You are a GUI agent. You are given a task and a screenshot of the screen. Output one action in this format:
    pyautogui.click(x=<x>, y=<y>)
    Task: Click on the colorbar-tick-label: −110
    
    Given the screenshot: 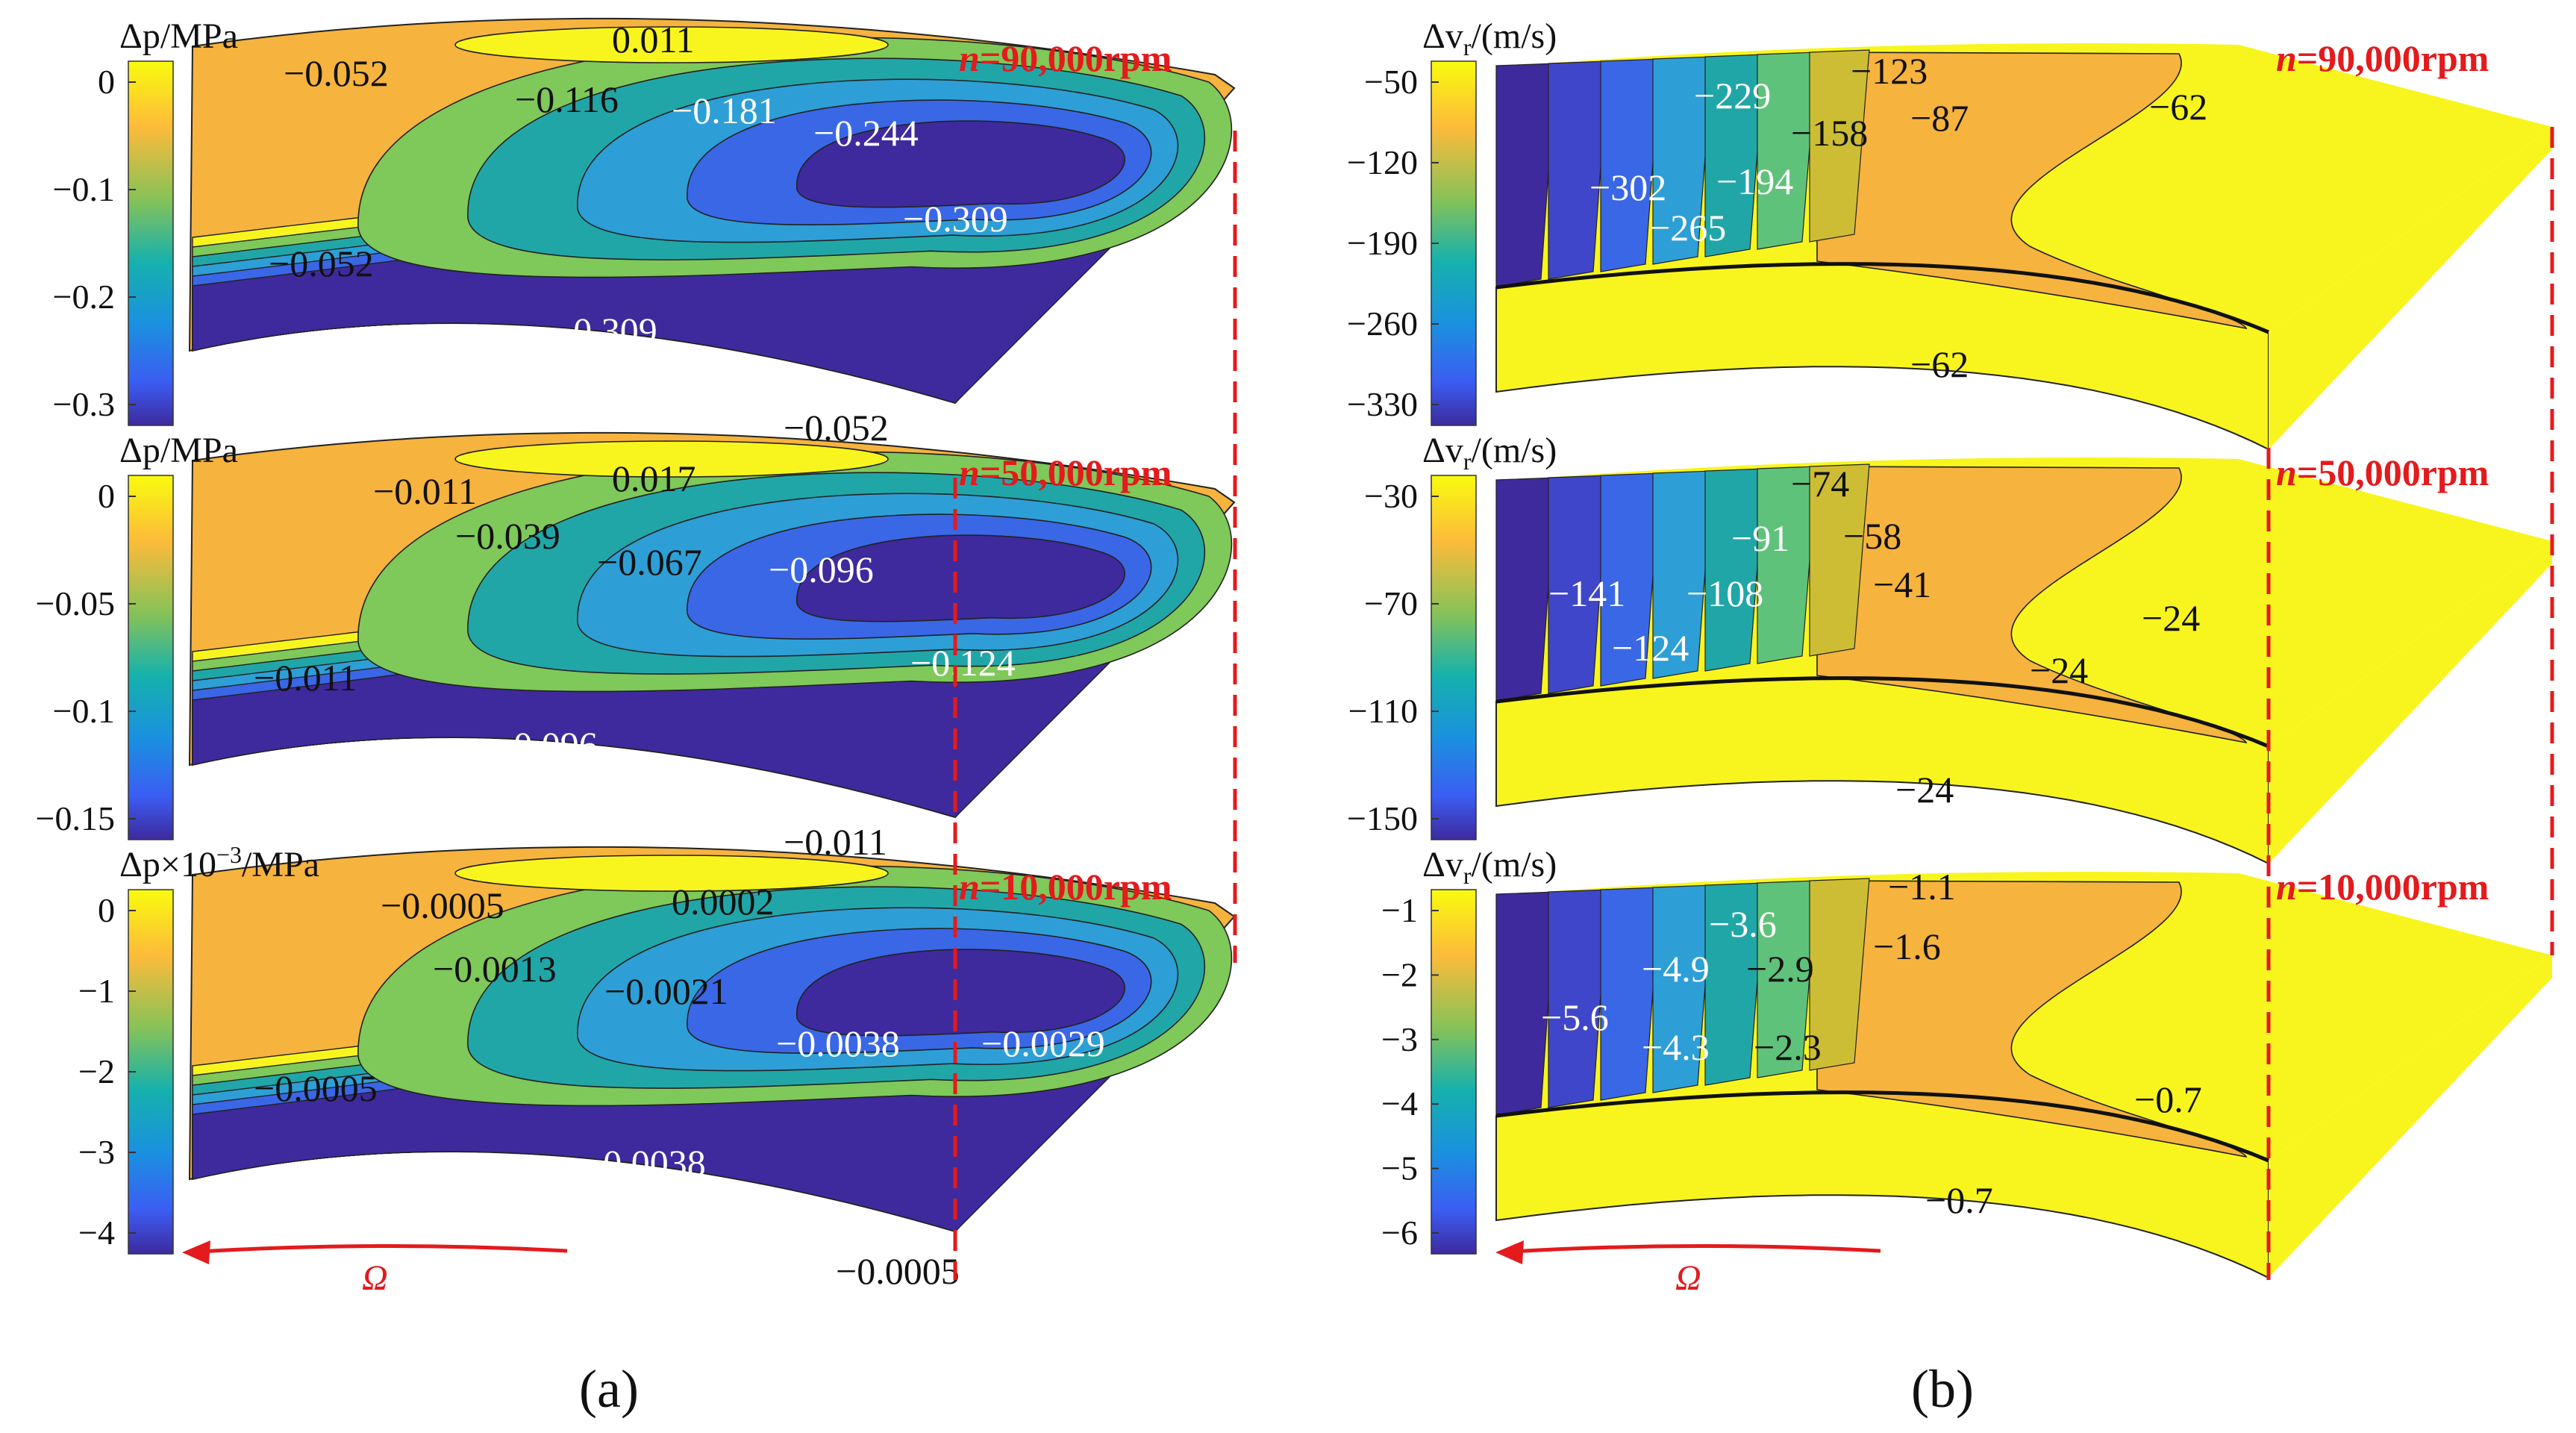 What is the action you would take?
    pyautogui.click(x=1383, y=711)
    